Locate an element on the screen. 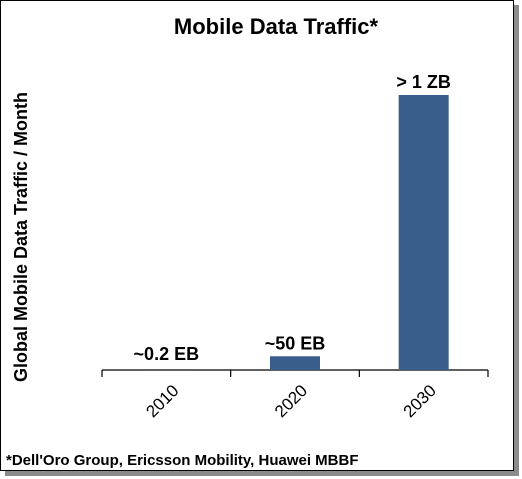  x-tick-label-2020: 2020 is located at coordinates (291, 401).